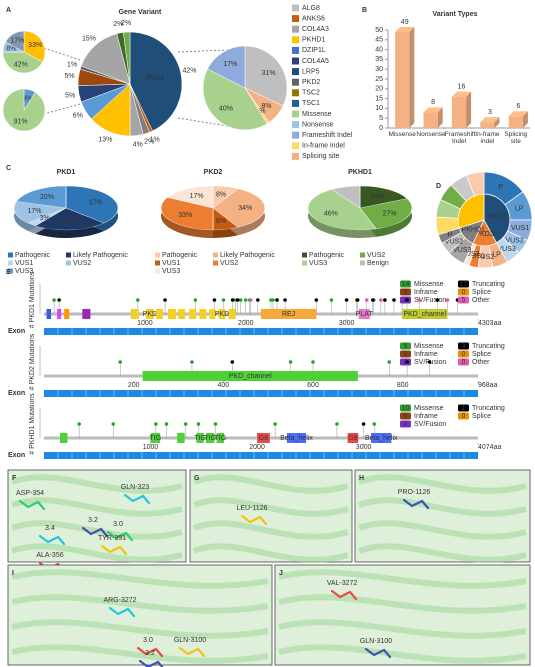 This screenshot has width=535, height=667. Describe the element at coordinates (378, 263) in the screenshot. I see `legend-label: Benign` at that location.